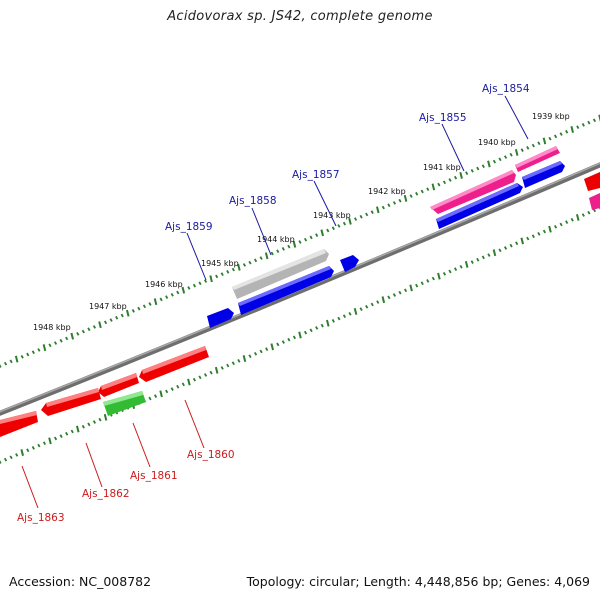 The height and width of the screenshot is (600, 600). What do you see at coordinates (506, 89) in the screenshot?
I see `gene-label-ajs-1854: Ajs_1854` at bounding box center [506, 89].